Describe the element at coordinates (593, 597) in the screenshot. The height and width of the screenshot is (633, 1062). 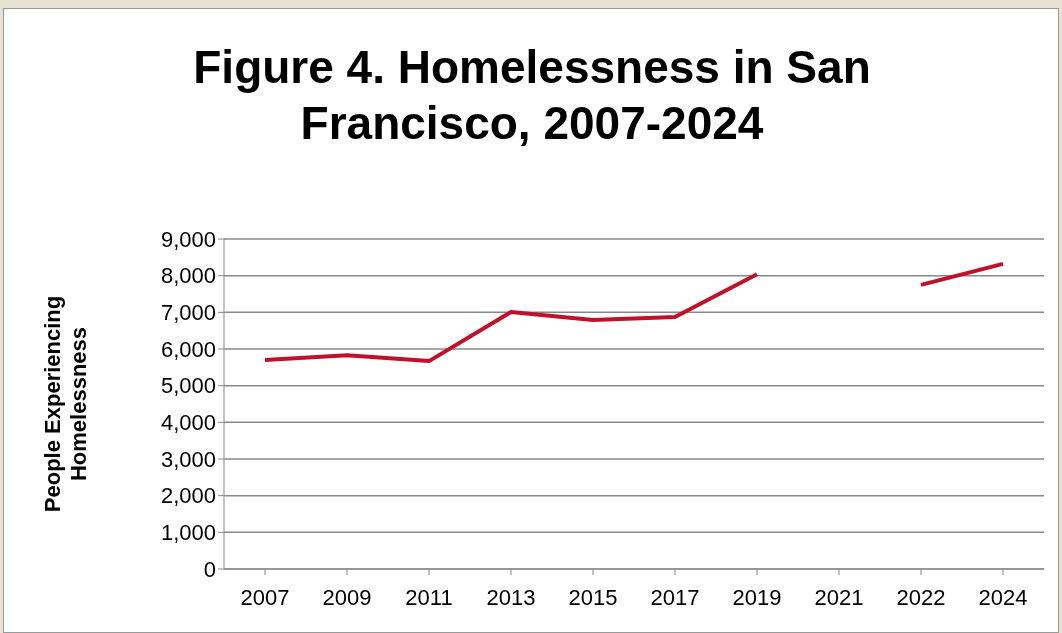
I see `x-tick-label: 2015` at that location.